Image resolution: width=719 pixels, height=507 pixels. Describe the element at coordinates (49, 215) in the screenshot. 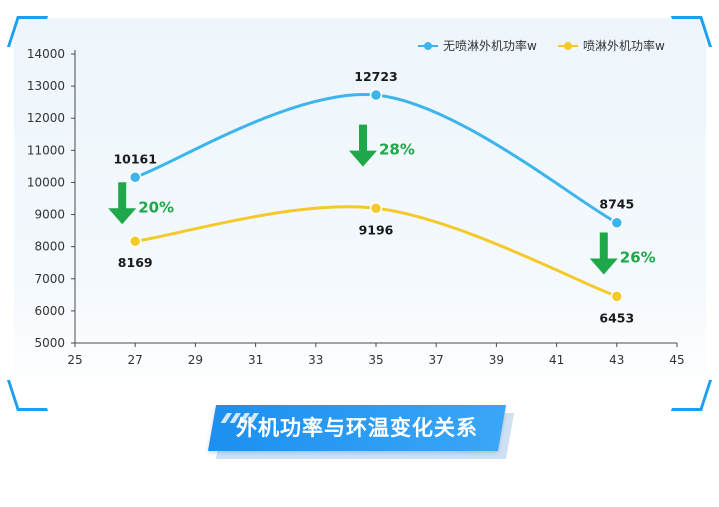

I see `y-tick-label: 9000` at that location.